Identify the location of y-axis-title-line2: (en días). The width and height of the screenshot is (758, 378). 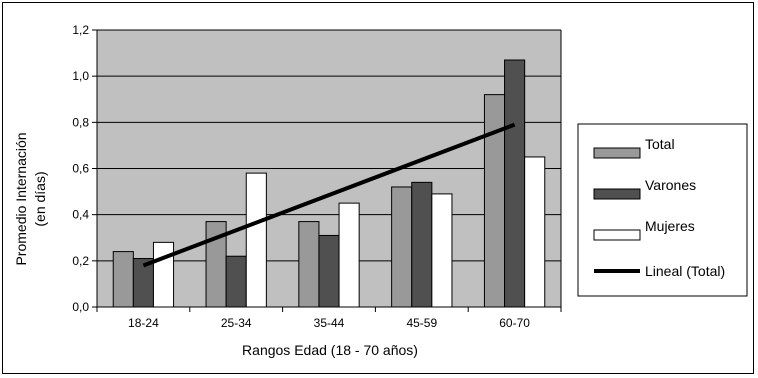
(40, 198).